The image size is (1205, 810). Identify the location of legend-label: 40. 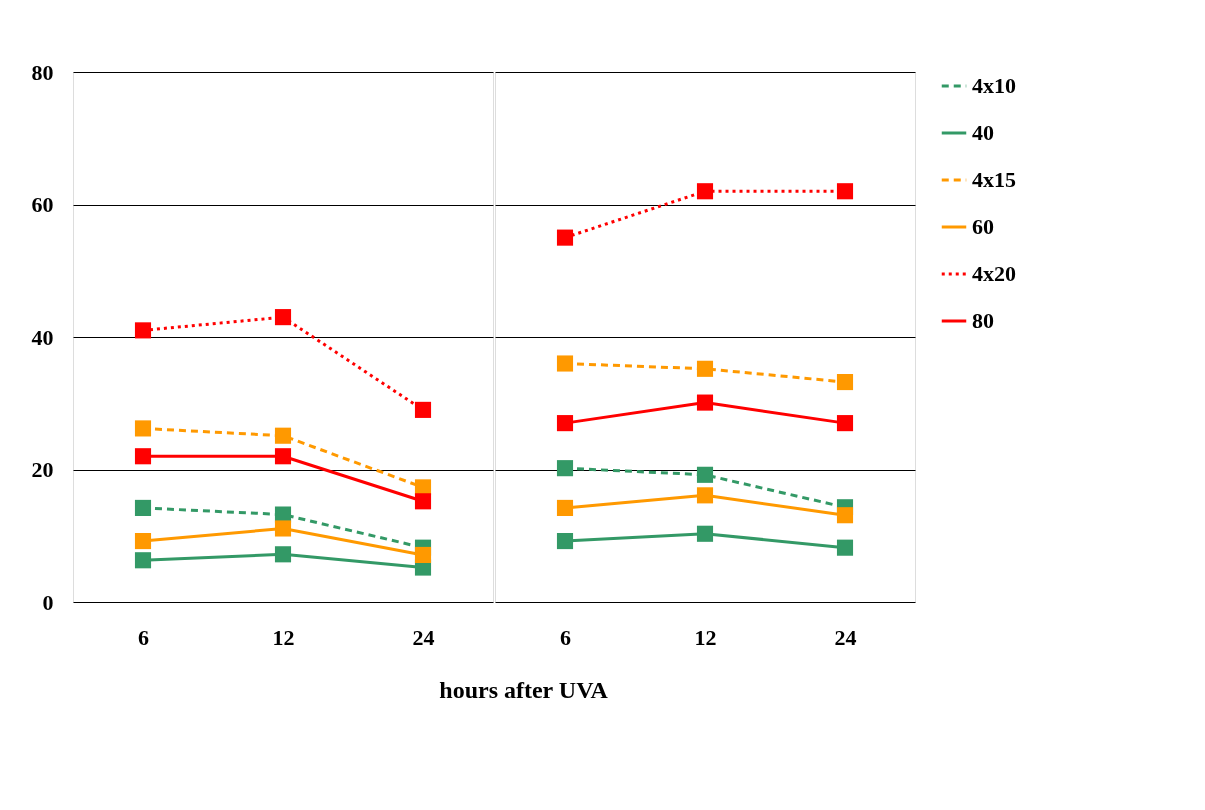
(983, 132).